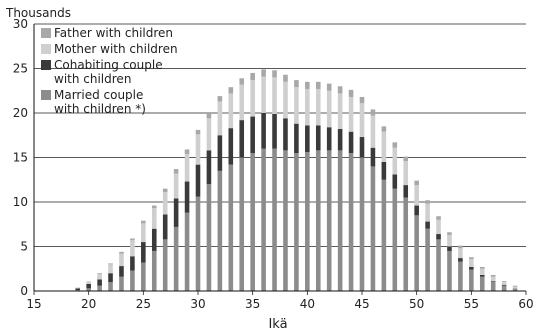 This screenshot has width=536, height=333. I want to click on bar-age21-series2, so click(99, 277).